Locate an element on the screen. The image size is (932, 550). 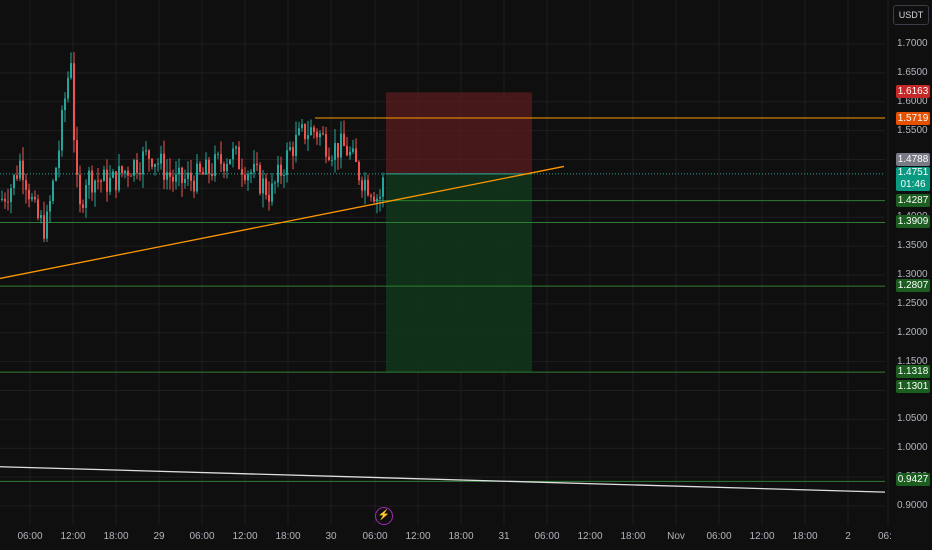
level-badge-2: 1.3909 is located at coordinates (913, 221).